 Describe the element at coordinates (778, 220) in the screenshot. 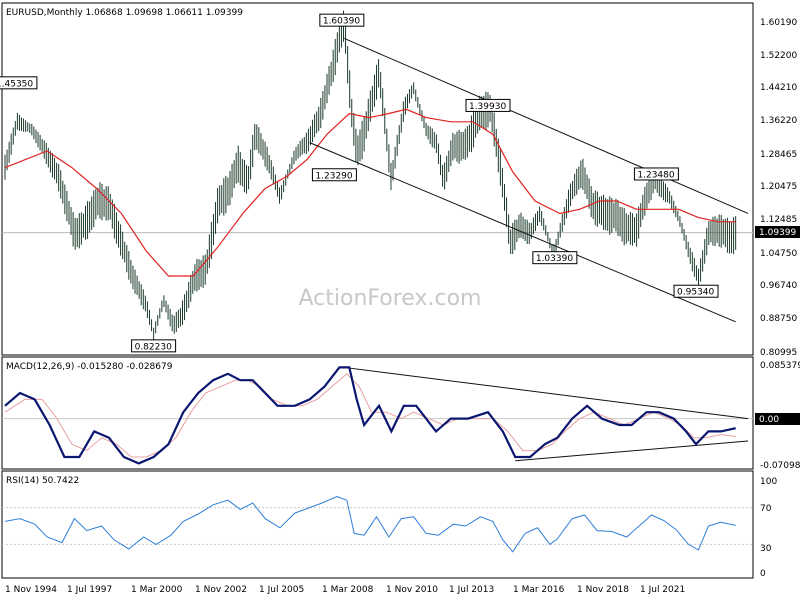

I see `price-tick-label: 1.12485` at that location.